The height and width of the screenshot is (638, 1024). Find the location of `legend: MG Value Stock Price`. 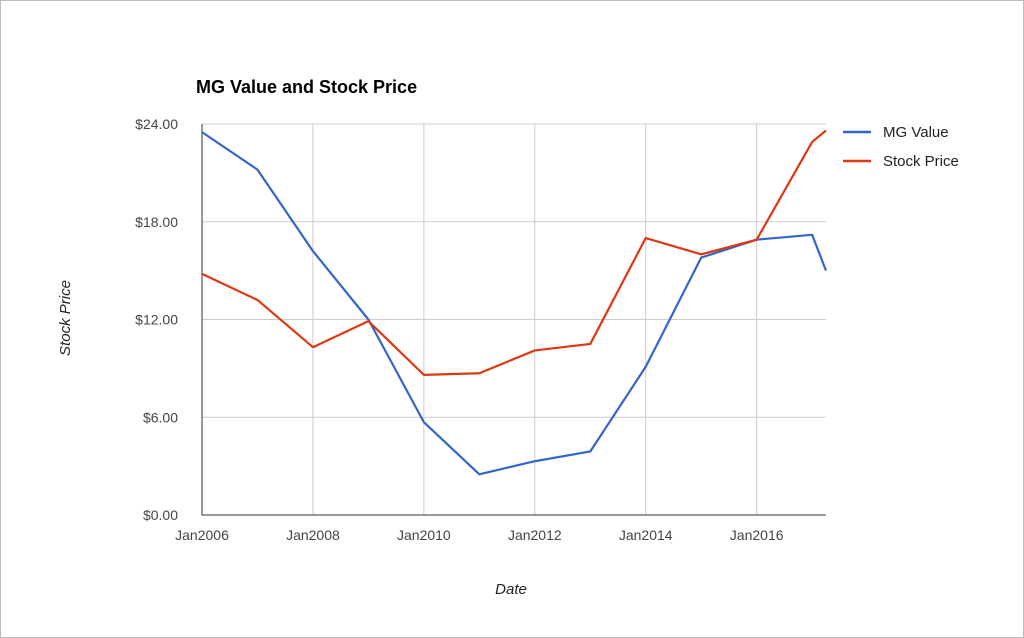

legend: MG Value Stock Price is located at coordinates (901, 147).